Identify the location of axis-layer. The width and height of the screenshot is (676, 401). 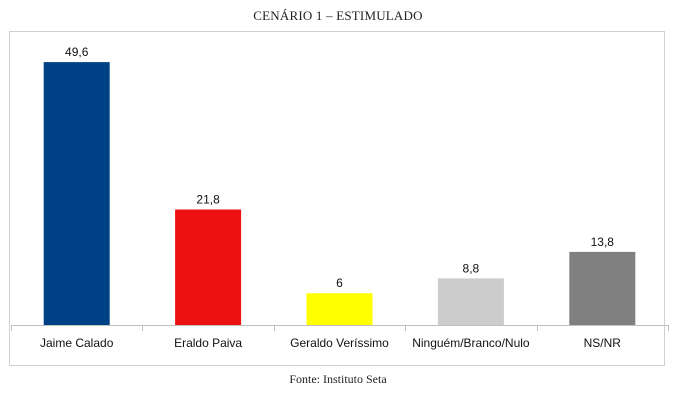
(340, 328).